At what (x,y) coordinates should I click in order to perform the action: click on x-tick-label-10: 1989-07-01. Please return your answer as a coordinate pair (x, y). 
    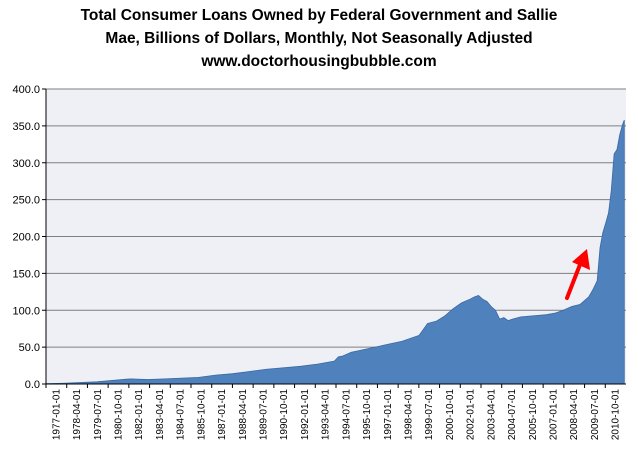
    Looking at the image, I should click on (264, 415).